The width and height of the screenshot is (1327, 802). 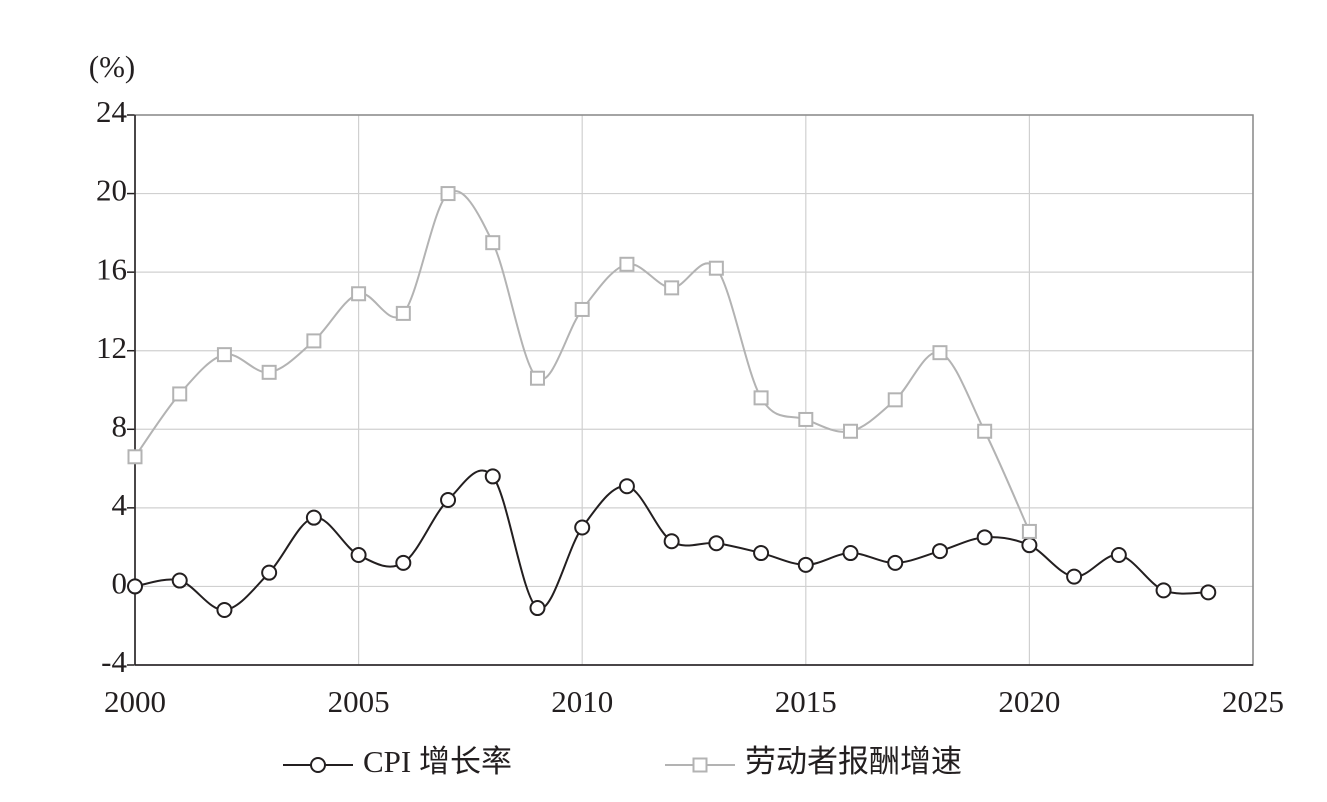 I want to click on y-tick-label: 12, so click(x=111, y=347).